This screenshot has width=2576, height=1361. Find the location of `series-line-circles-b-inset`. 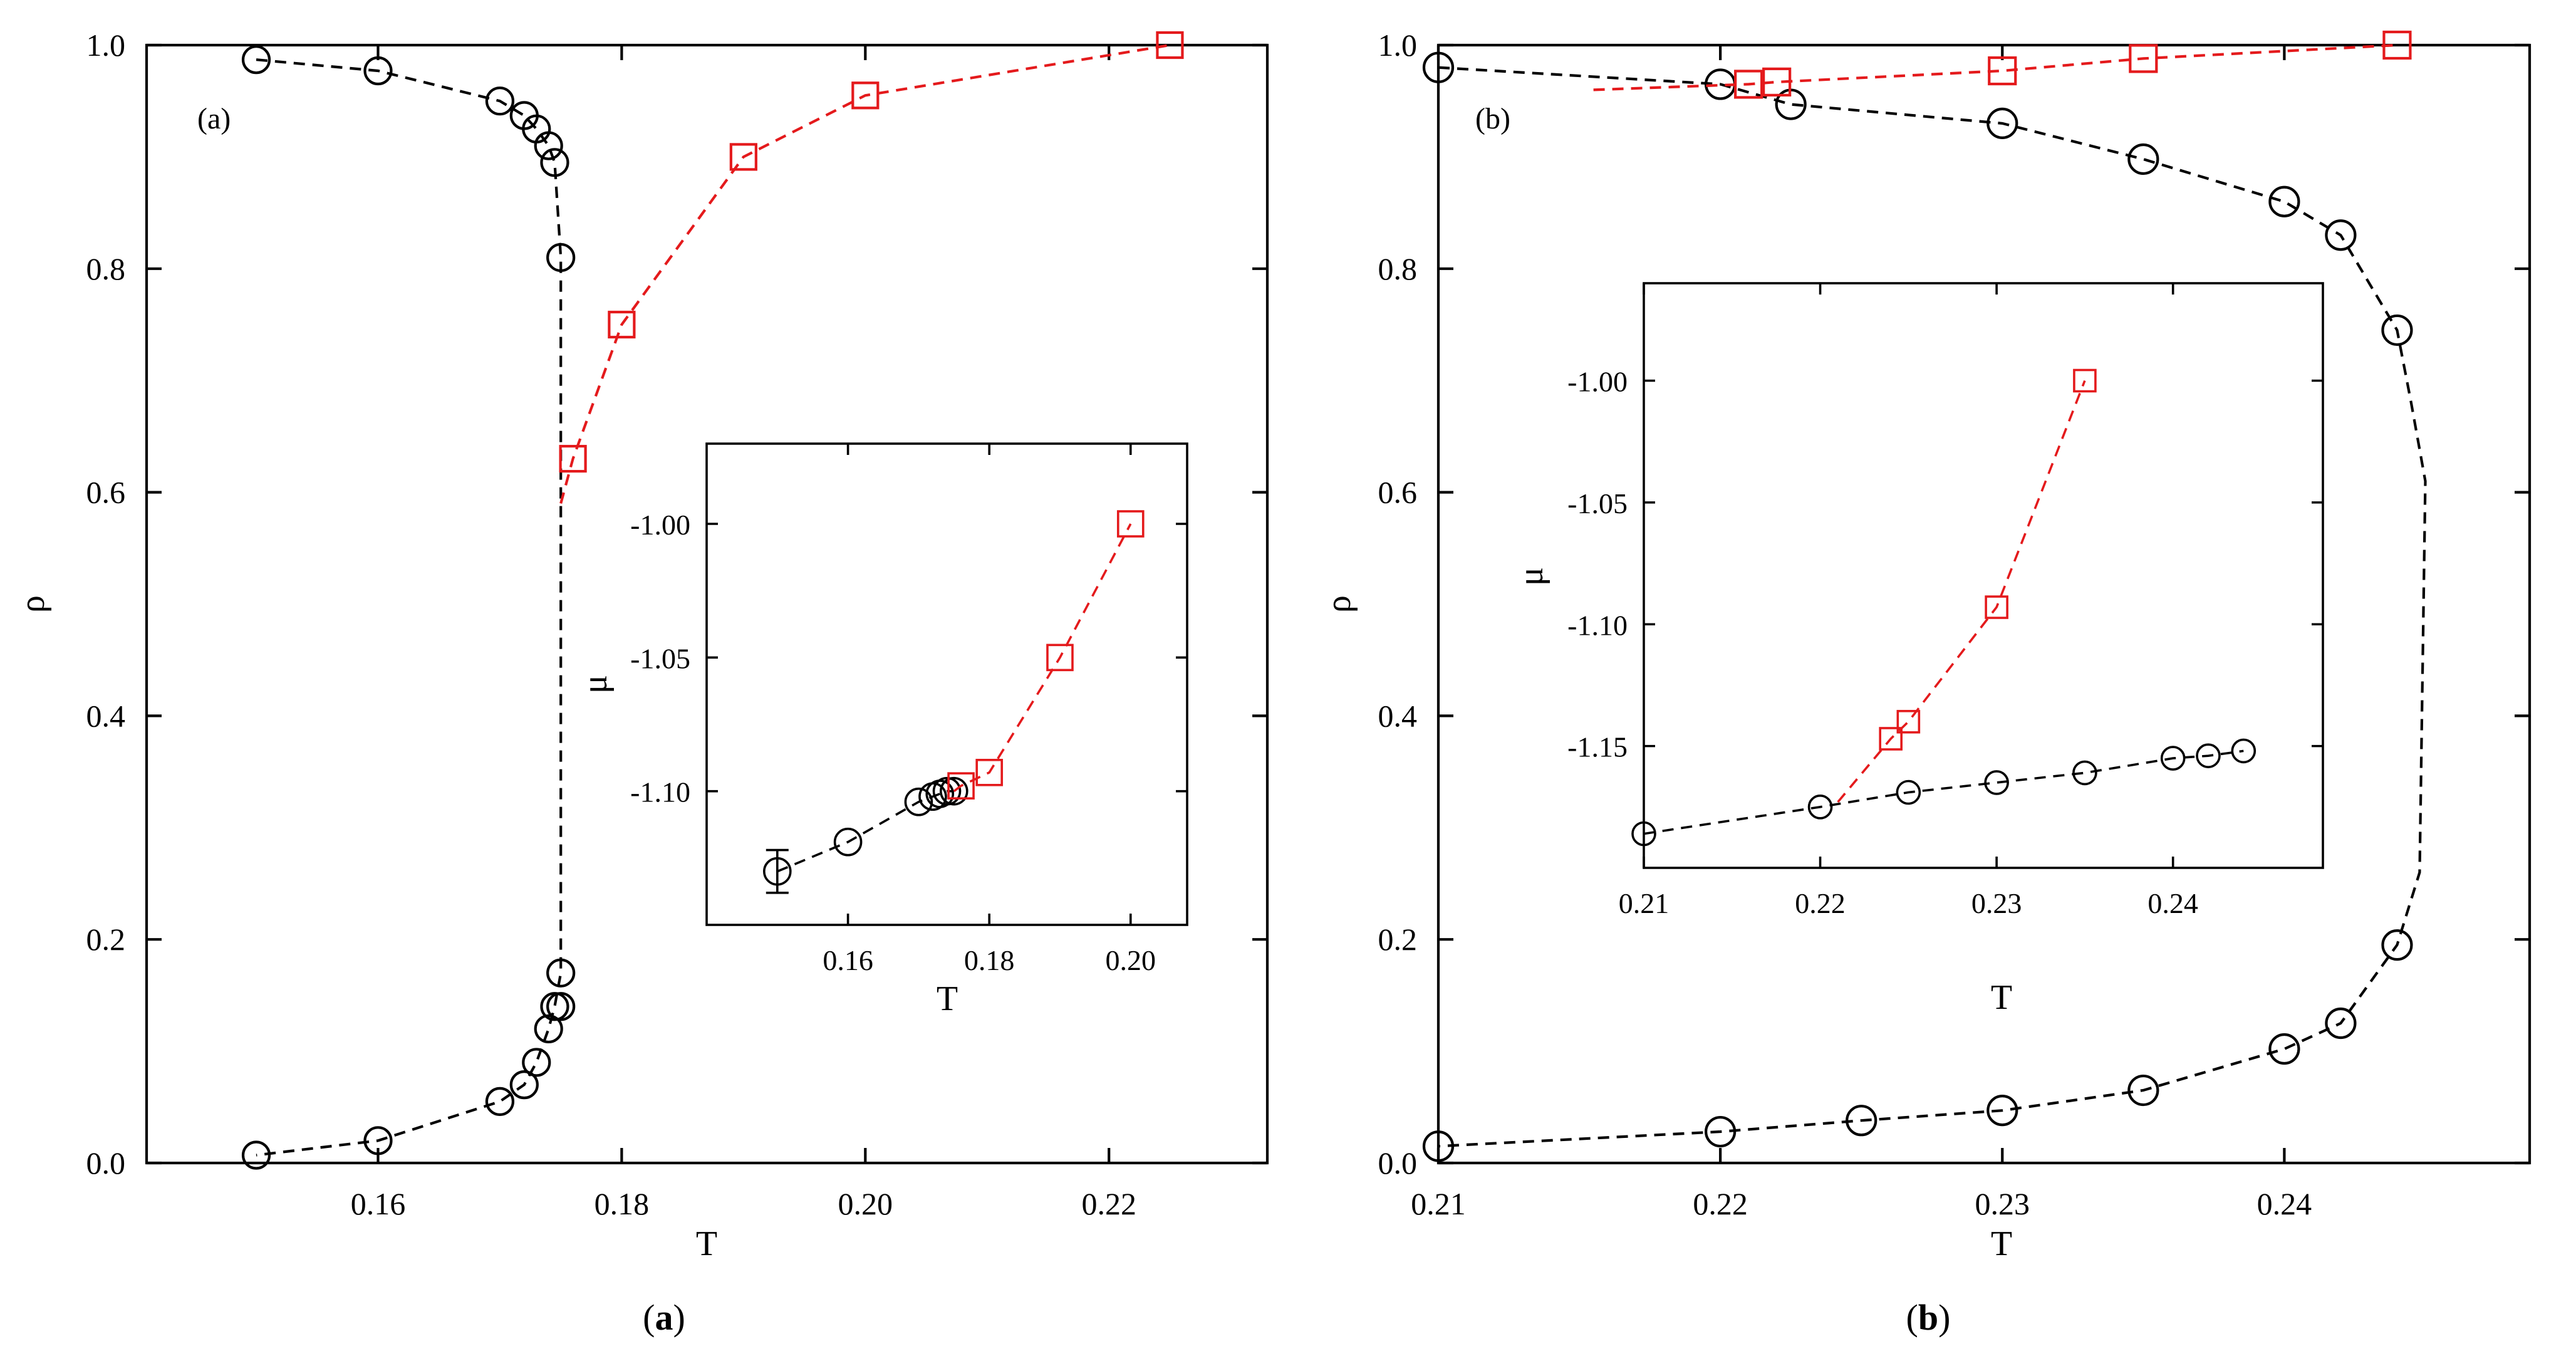

series-line-circles-b-inset is located at coordinates (1943, 792).